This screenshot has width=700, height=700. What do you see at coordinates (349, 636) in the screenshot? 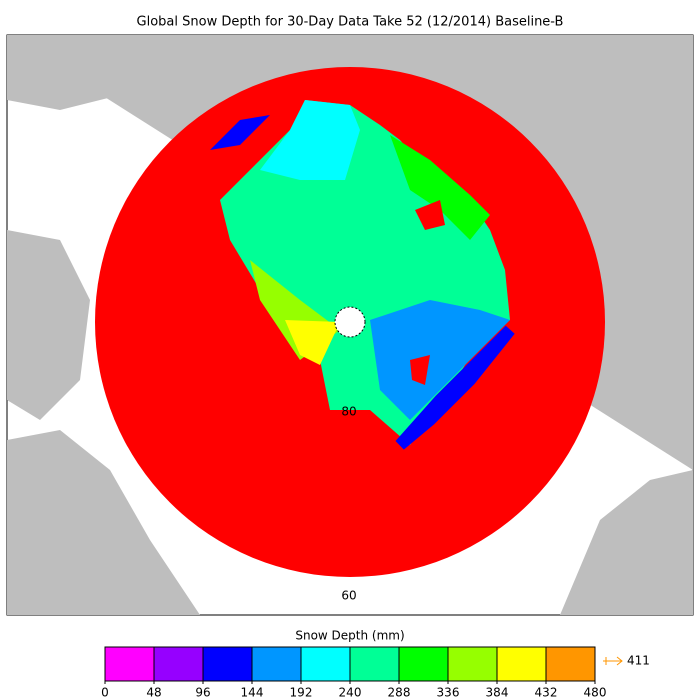
I see `colorbar-label: Snow Depth (mm)` at bounding box center [349, 636].